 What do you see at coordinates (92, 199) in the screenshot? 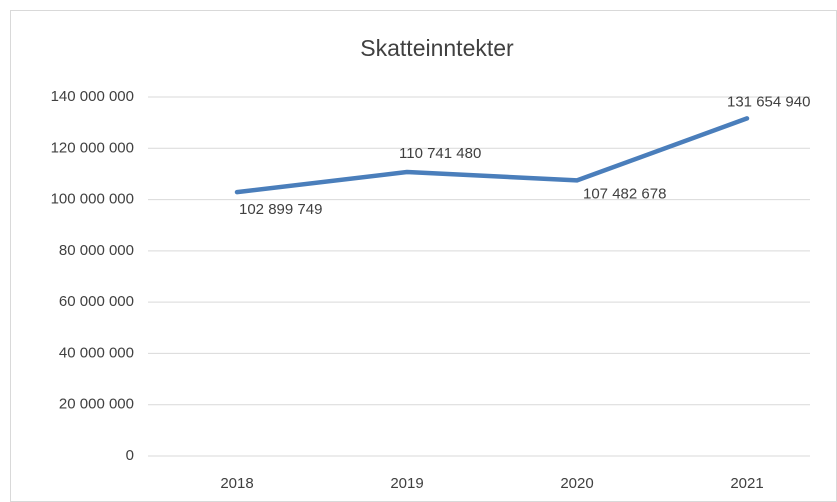
I see `y-tick-label: 100 000 000` at bounding box center [92, 199].